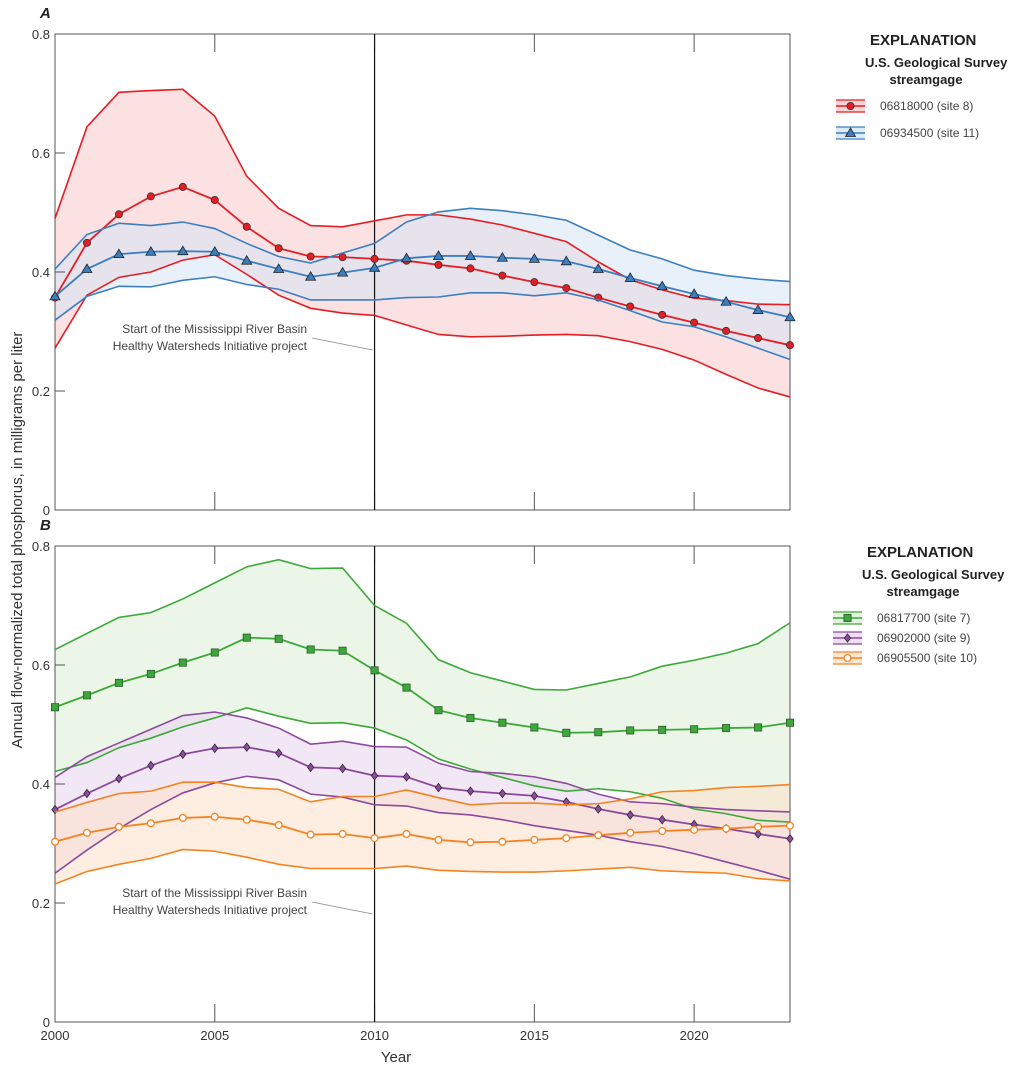 The height and width of the screenshot is (1077, 1014). Describe the element at coordinates (850, 132) in the screenshot. I see `legend-marker-triangle-icon` at that location.